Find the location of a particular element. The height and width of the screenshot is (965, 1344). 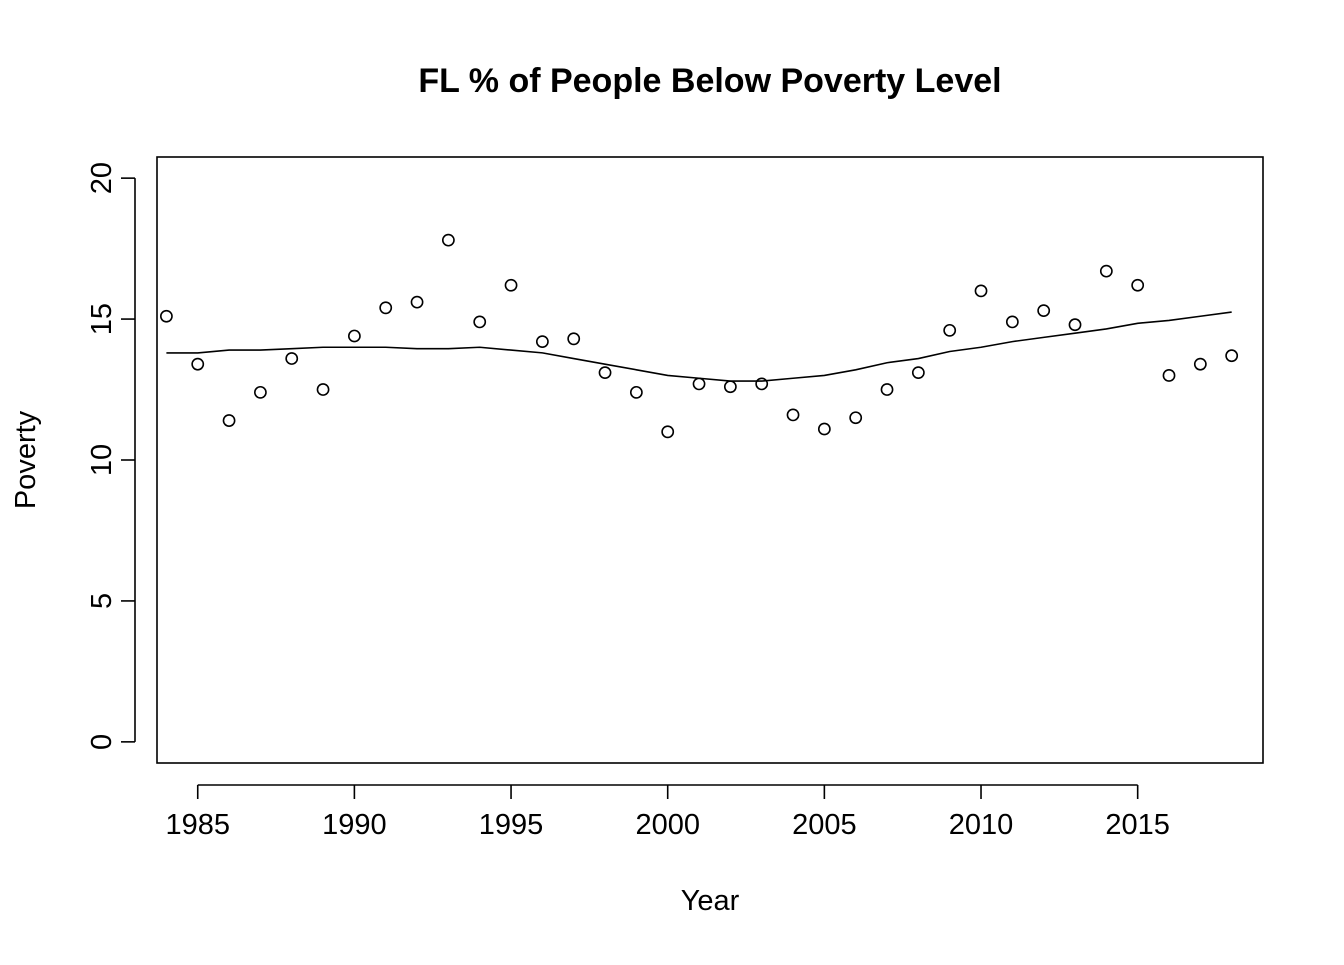

y-tick-label: 0 is located at coordinates (102, 742).